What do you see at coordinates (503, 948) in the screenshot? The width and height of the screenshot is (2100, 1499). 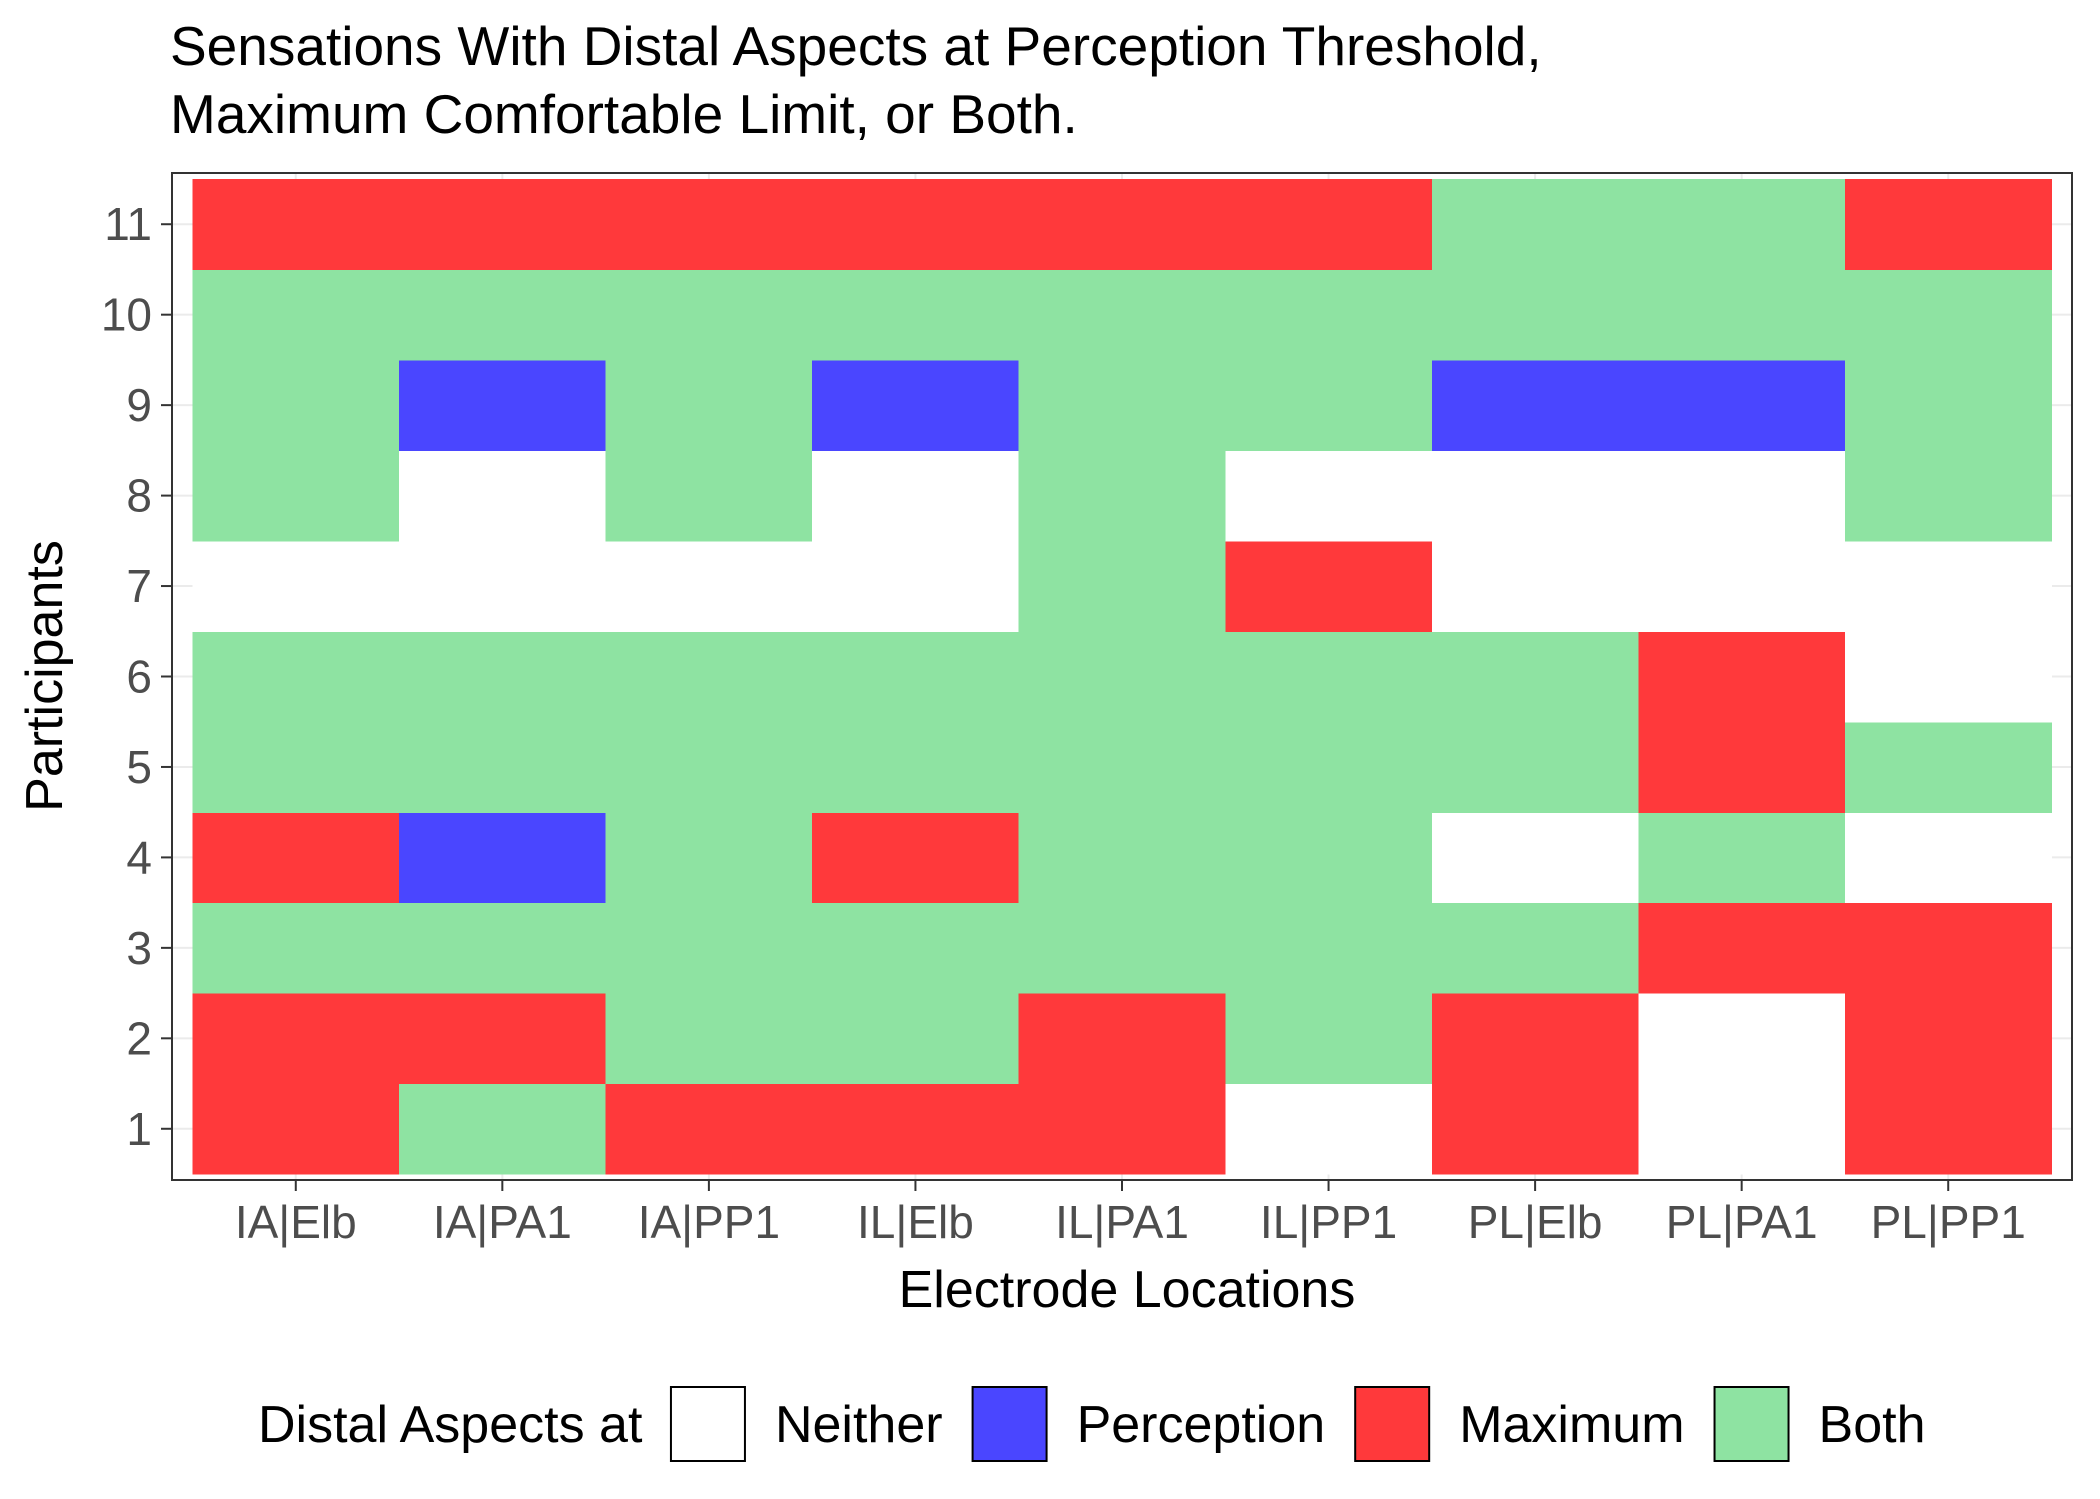 I see `cell-IA|PA1-p3` at bounding box center [503, 948].